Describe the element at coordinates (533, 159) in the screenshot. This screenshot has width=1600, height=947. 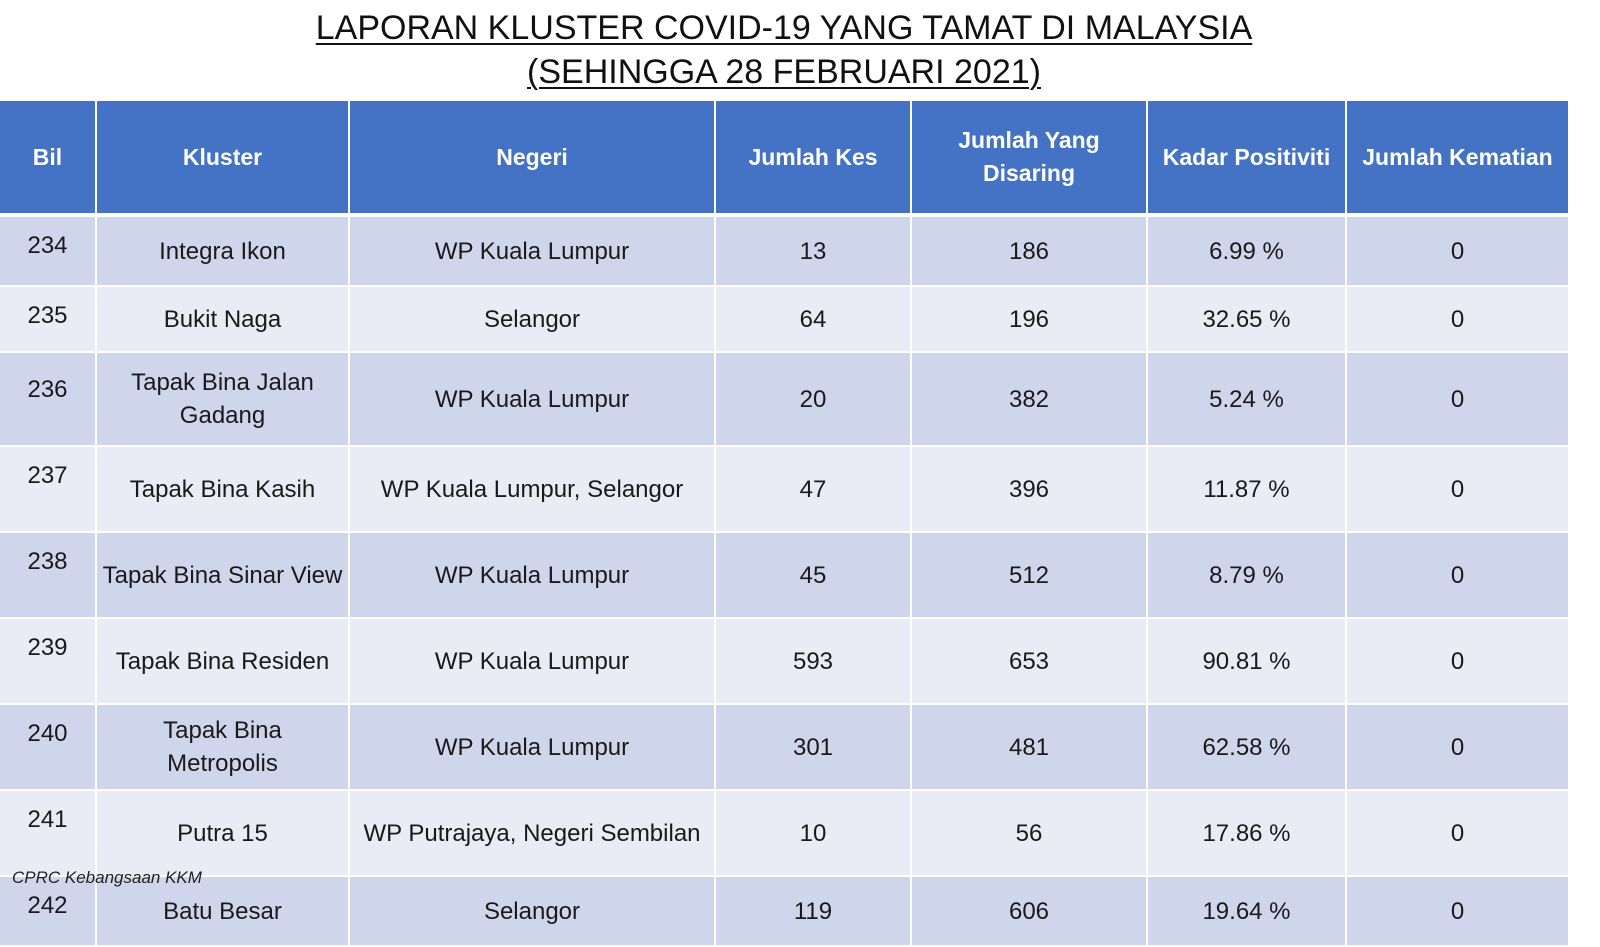
I see `header-negeri: Negeri` at that location.